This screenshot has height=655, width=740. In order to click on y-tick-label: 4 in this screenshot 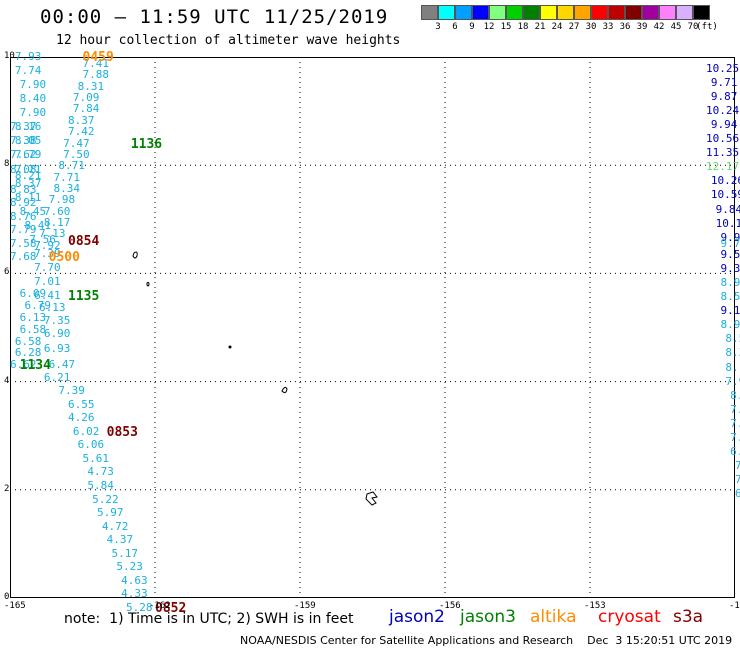, I will do `click(6, 381)`.